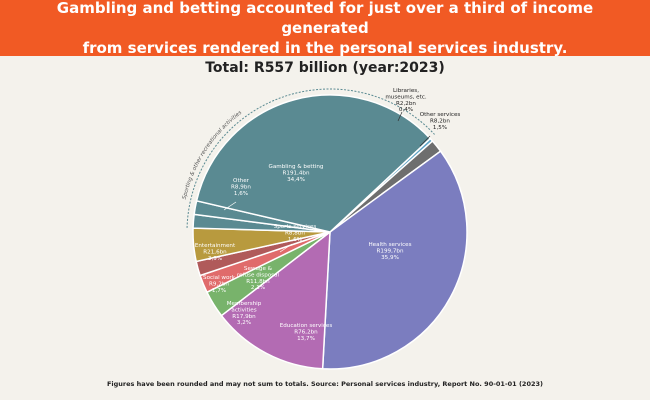  What do you see at coordinates (389, 251) in the screenshot?
I see `data-label-health-services: Health services R199,7bn 35,9%` at bounding box center [389, 251].